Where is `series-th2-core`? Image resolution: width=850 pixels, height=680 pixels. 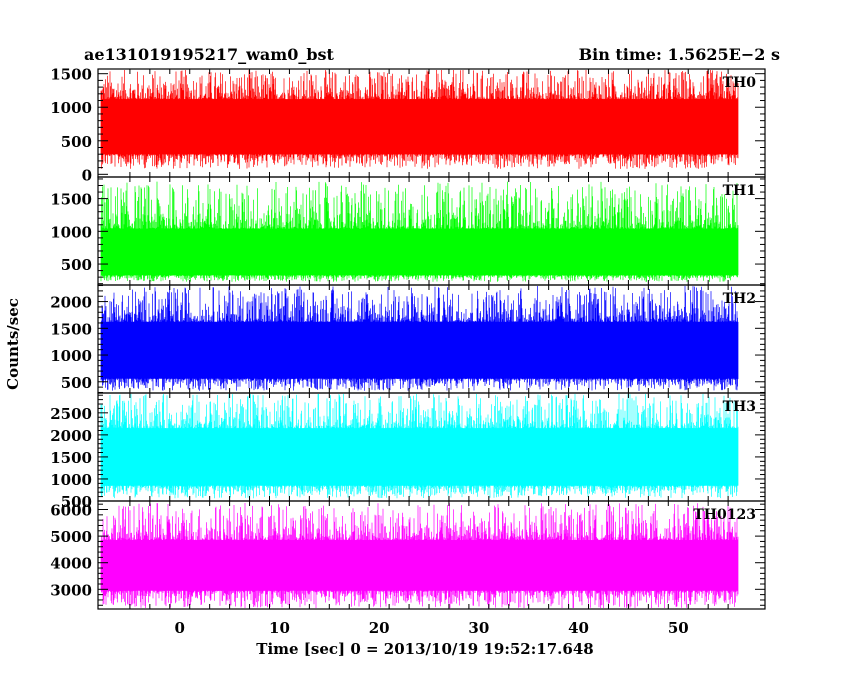
series-th2-core is located at coordinates (419, 350).